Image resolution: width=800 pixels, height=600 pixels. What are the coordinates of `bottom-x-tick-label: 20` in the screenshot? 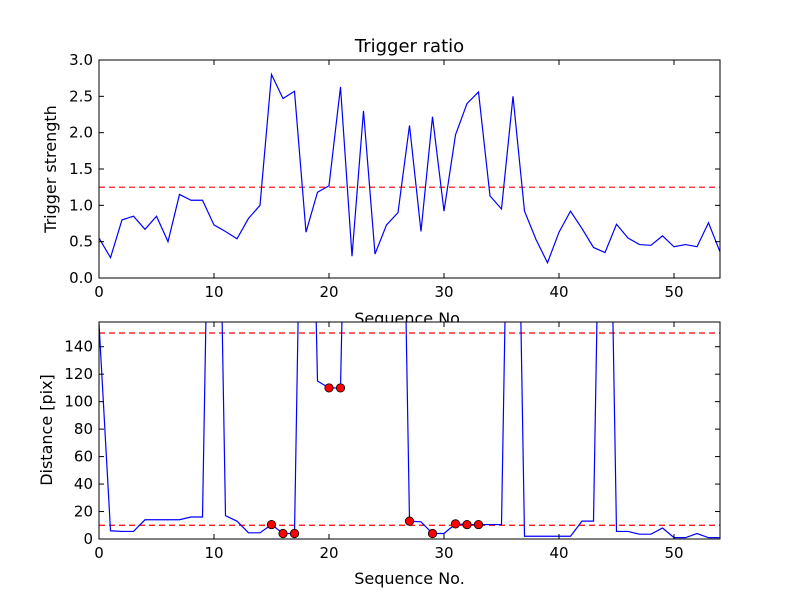 It's located at (328, 553).